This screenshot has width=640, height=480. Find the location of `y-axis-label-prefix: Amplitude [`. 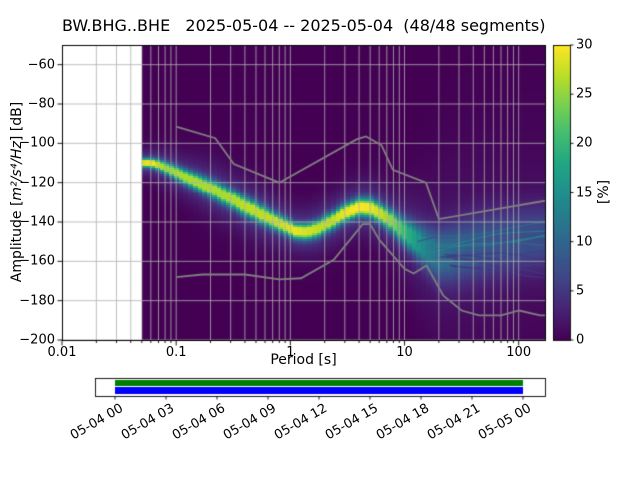

y-axis-label-prefix: Amplitude [ is located at coordinates (17, 241).